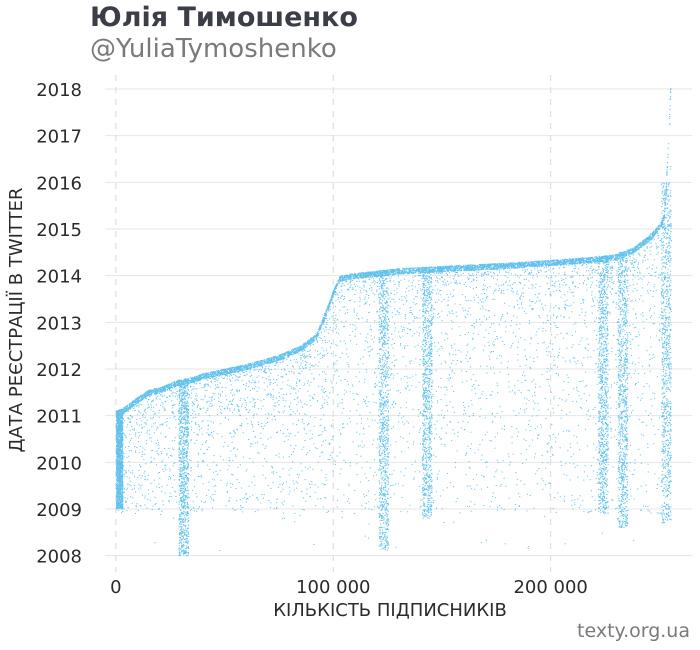  Describe the element at coordinates (633, 631) in the screenshot. I see `source-credit: texty.org.ua` at that location.